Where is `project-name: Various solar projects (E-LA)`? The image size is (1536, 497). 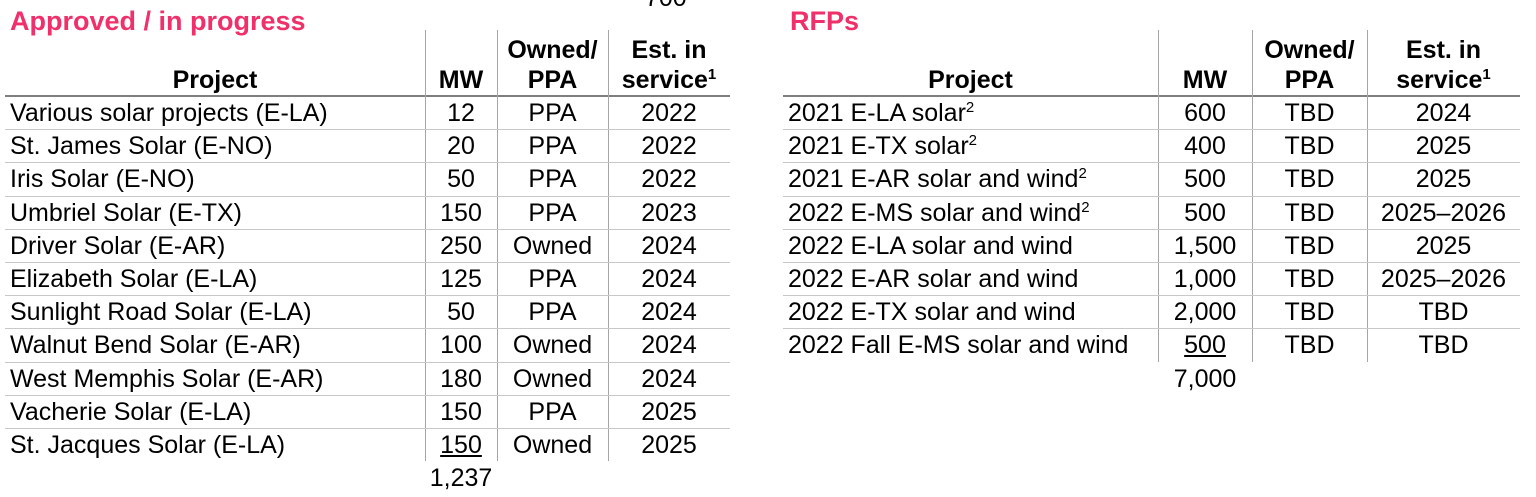
project-name: Various solar projects (E-LA) is located at coordinates (169, 113).